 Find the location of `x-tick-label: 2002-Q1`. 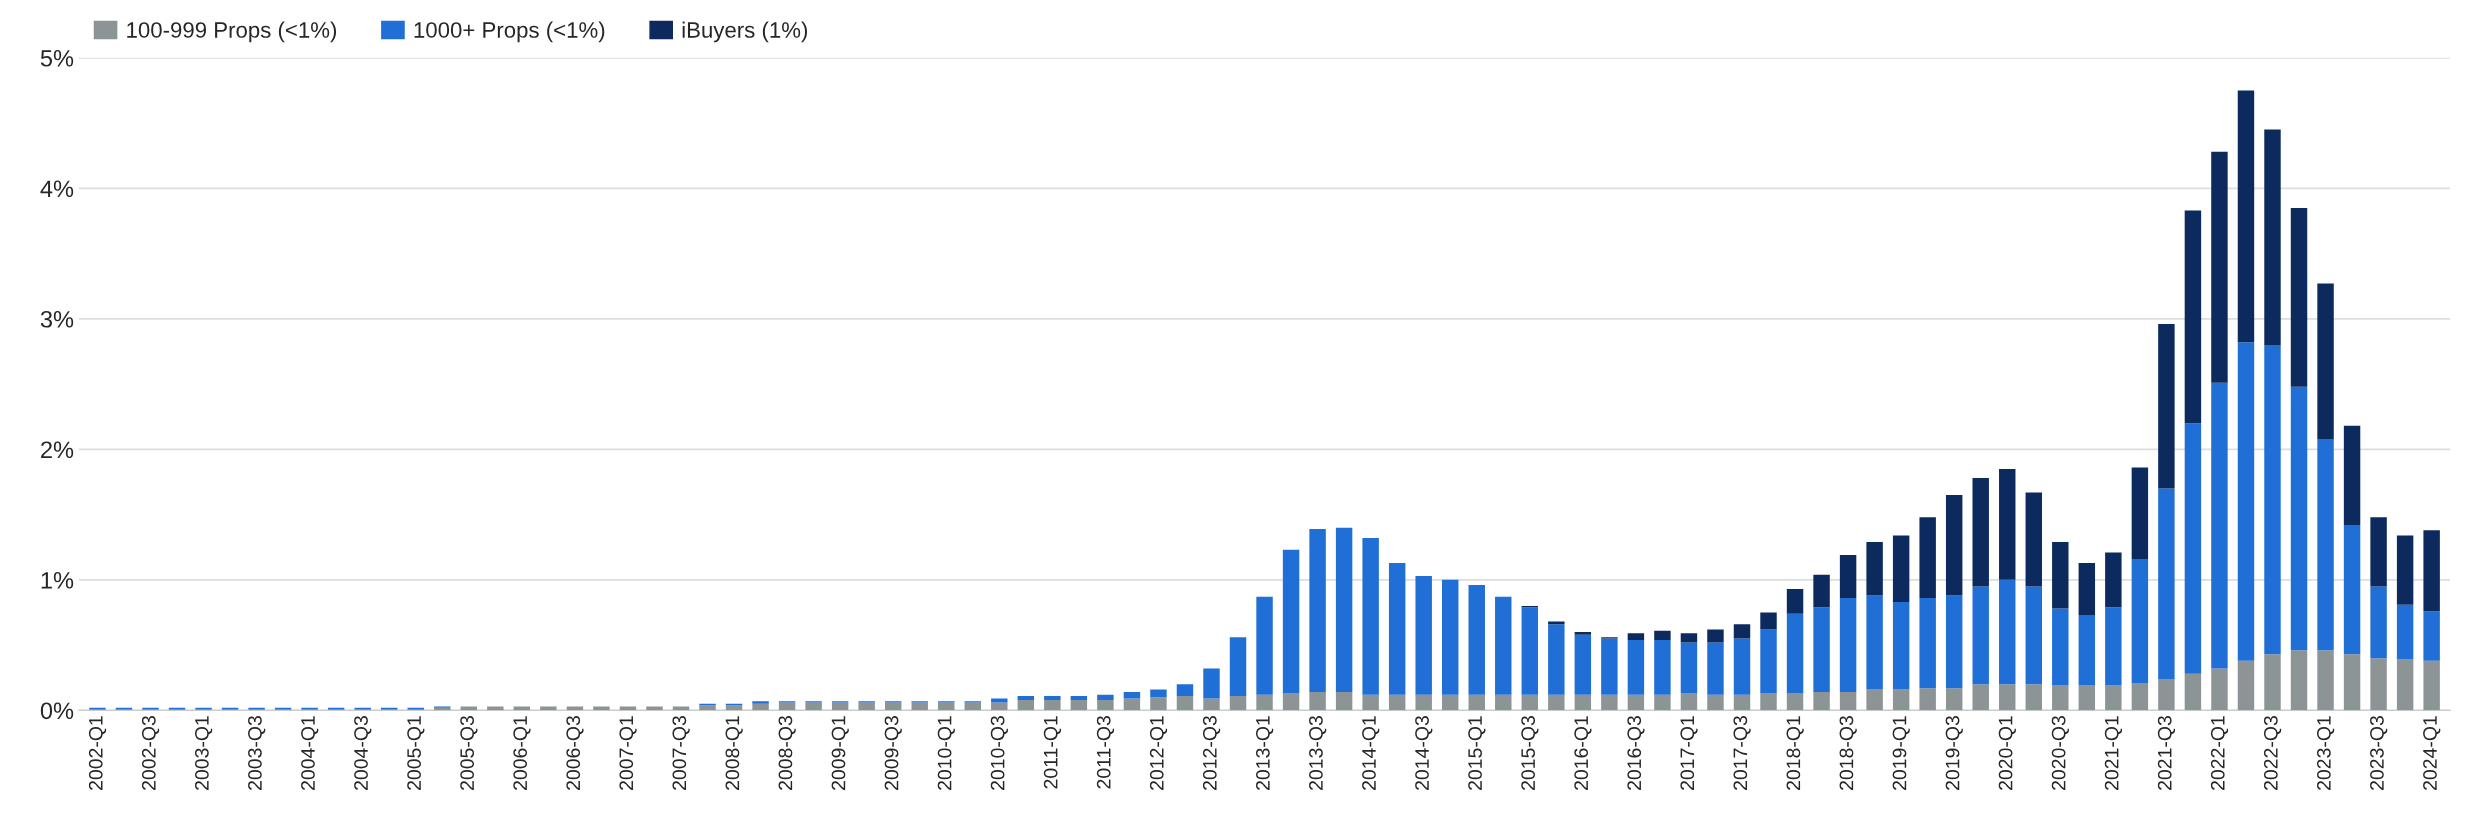

x-tick-label: 2002-Q1 is located at coordinates (97, 753).